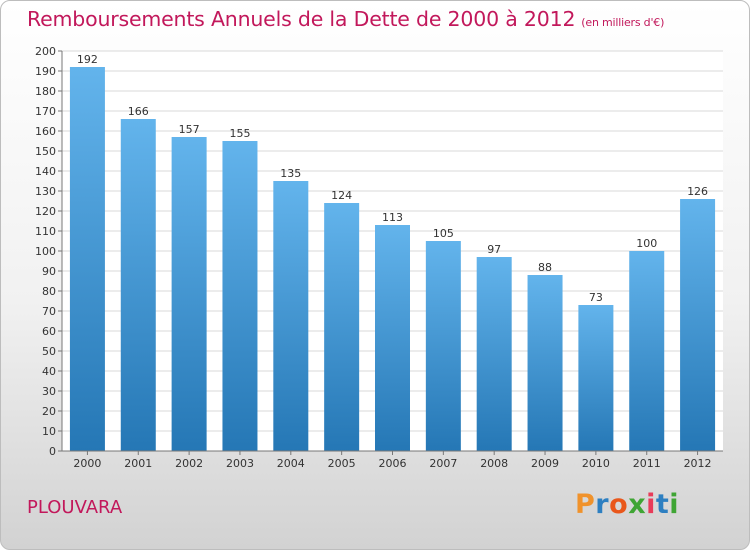 This screenshot has width=750, height=550. Describe the element at coordinates (494, 249) in the screenshot. I see `data-label: 97` at that location.